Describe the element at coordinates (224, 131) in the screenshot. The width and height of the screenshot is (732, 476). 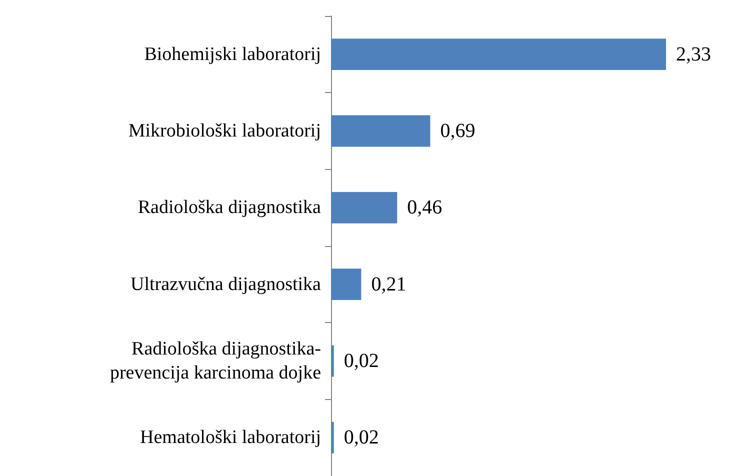
I see `y-tick-label: Mikrobiološki laboratorij` at that location.